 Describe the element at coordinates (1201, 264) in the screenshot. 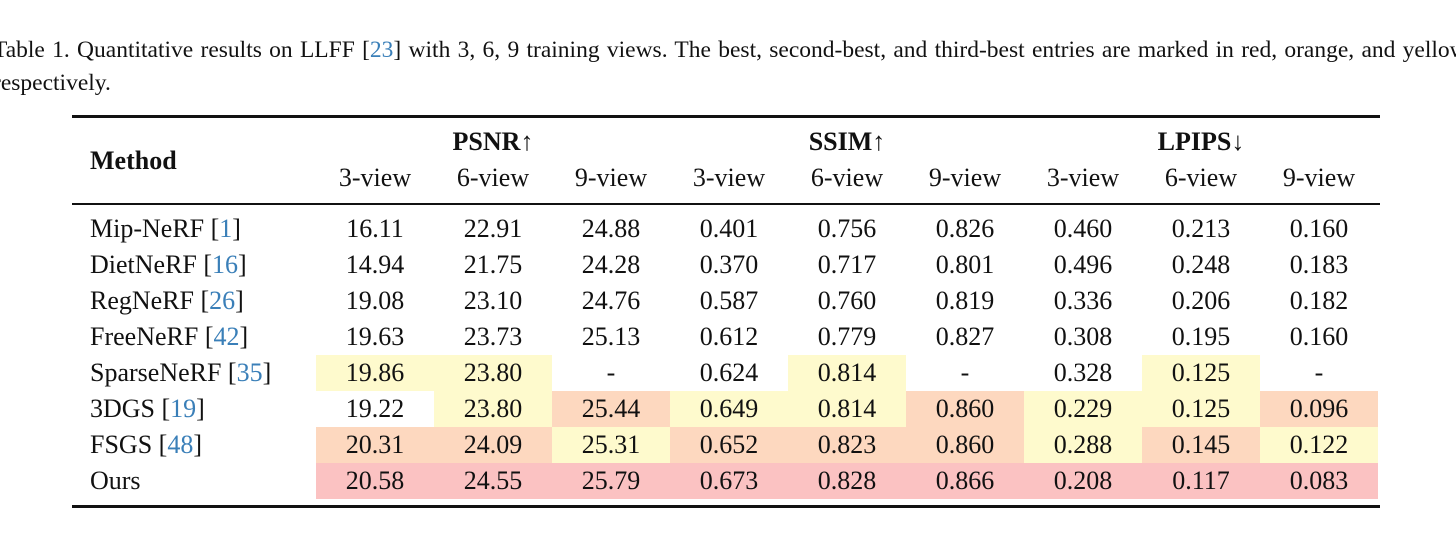

I see `value-cell: 0.248` at that location.